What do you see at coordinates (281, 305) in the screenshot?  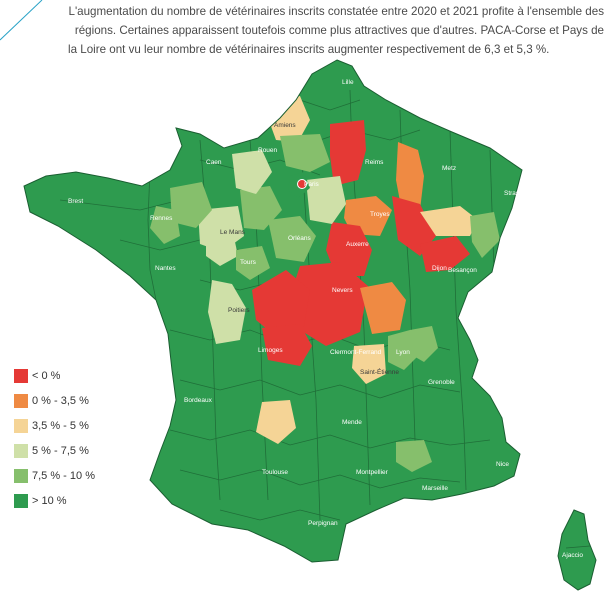 I see `region-indre` at bounding box center [281, 305].